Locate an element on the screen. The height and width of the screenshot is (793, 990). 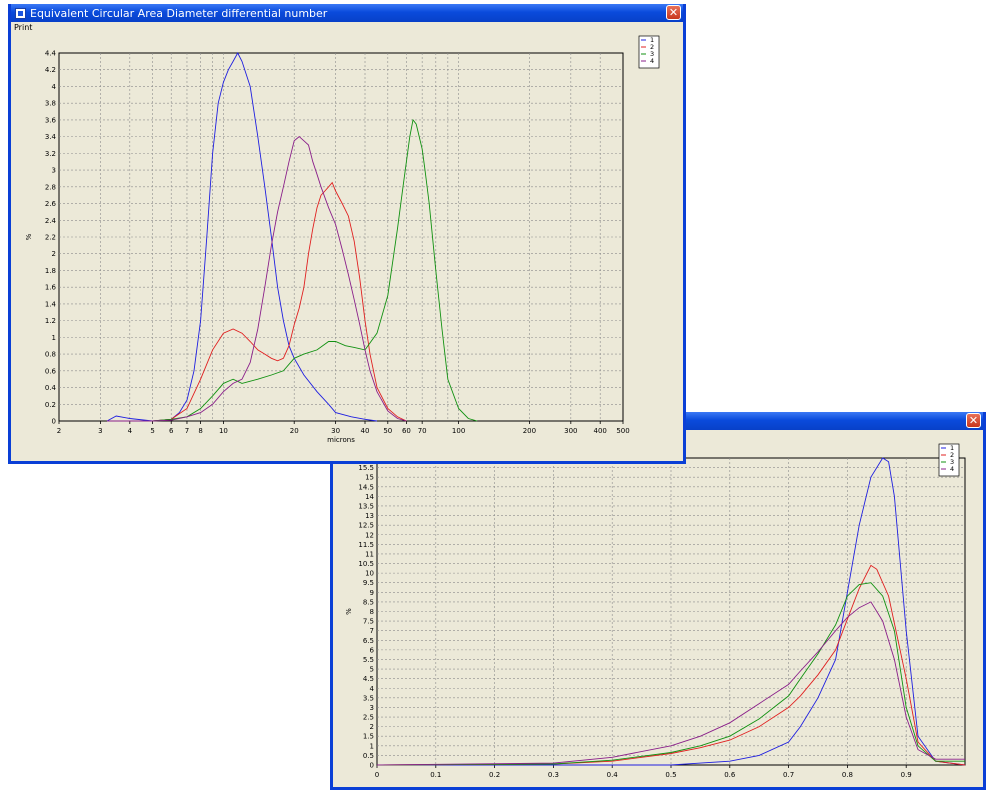
y-tick-label: 4.5 is located at coordinates (368, 679).